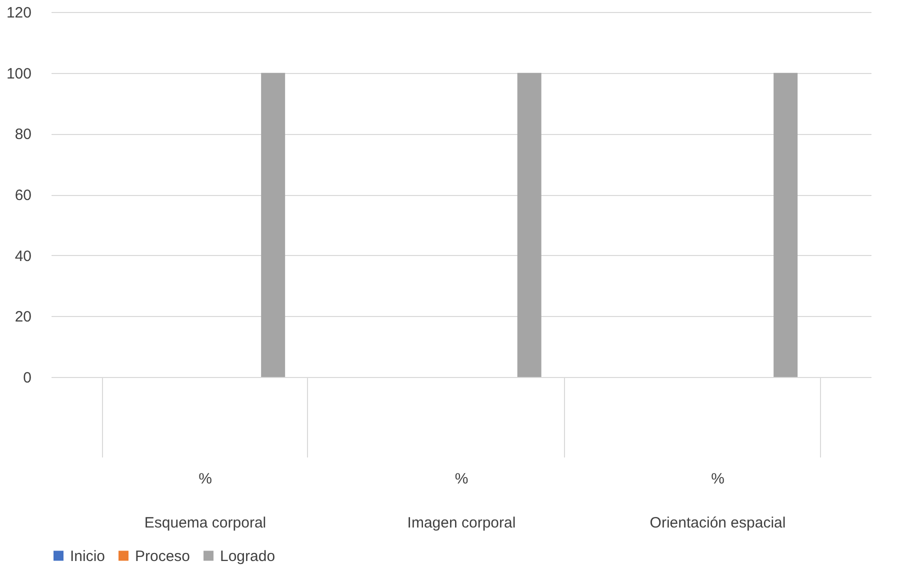  What do you see at coordinates (23, 317) in the screenshot?
I see `y-tick-label: 20` at bounding box center [23, 317].